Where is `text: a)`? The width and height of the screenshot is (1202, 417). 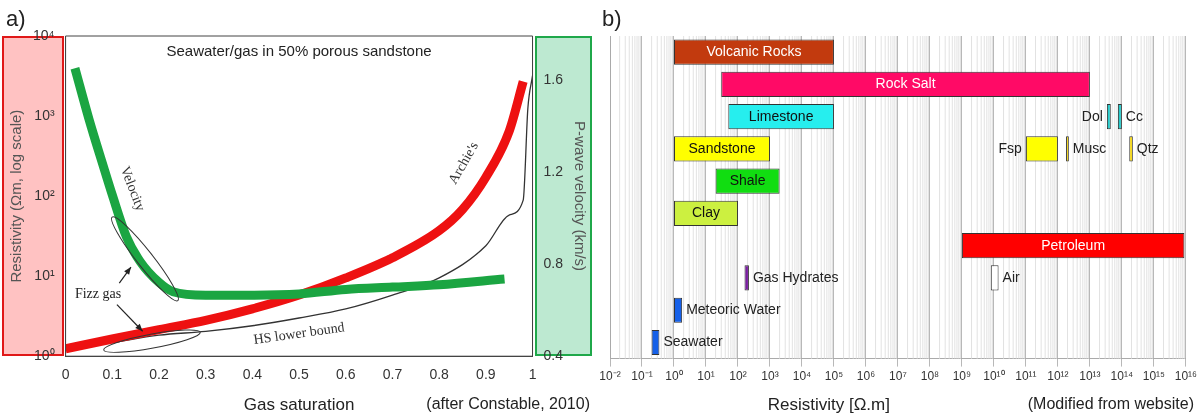 text: a) is located at coordinates (16, 19).